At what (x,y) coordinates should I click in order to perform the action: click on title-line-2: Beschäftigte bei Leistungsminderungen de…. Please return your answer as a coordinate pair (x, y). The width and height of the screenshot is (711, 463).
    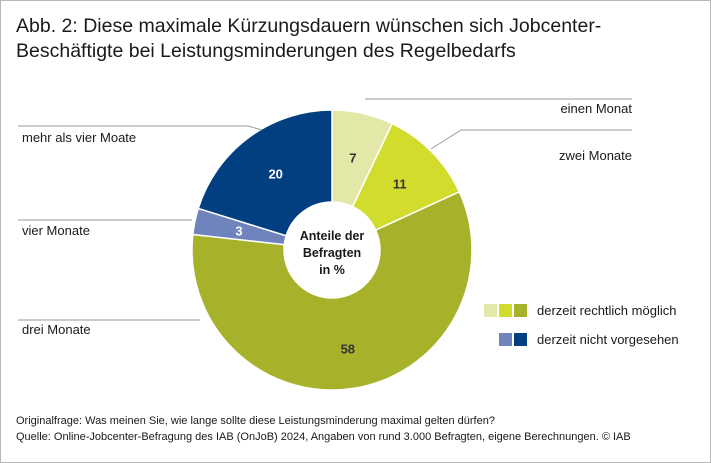
    Looking at the image, I should click on (266, 51).